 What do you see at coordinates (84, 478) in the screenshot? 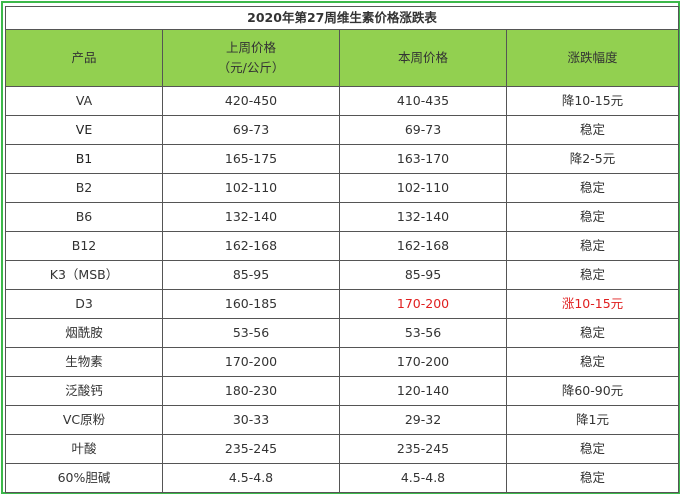
I see `cell-product: 60%胆碱` at bounding box center [84, 478].